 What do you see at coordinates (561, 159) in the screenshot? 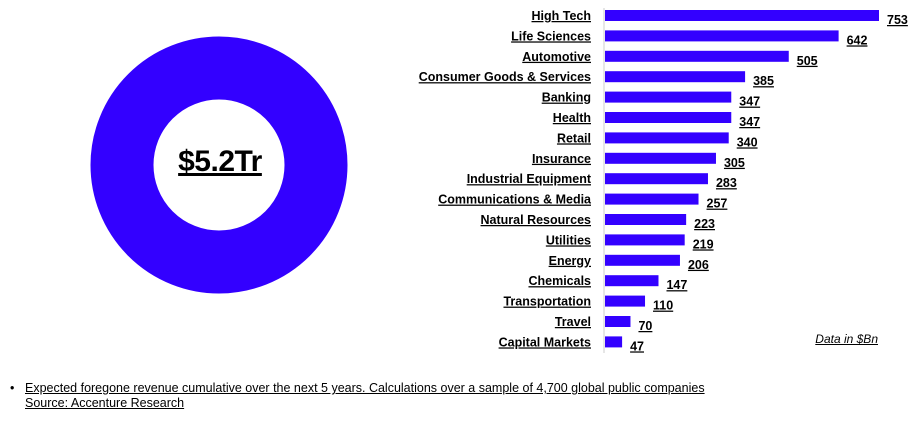
I see `category-label: Insurance` at bounding box center [561, 159].